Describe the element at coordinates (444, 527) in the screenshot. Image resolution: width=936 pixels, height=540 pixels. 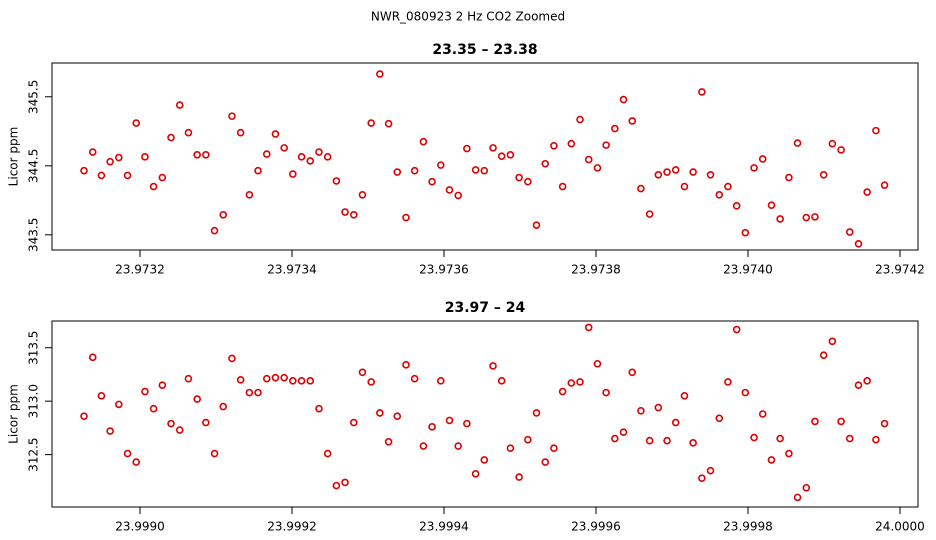
I see `x-tick-label: 23.9994` at that location.